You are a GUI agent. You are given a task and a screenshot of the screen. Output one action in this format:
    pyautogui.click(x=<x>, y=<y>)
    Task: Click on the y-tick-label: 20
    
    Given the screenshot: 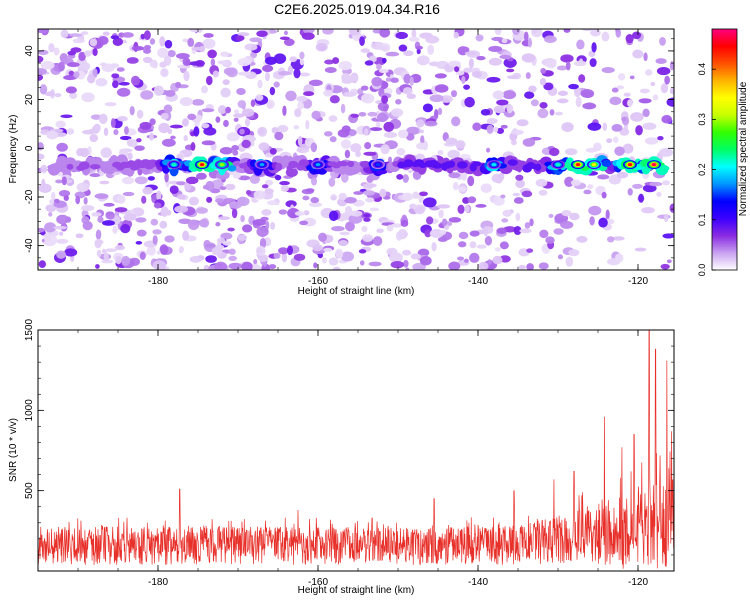 What is the action you would take?
    pyautogui.click(x=29, y=100)
    